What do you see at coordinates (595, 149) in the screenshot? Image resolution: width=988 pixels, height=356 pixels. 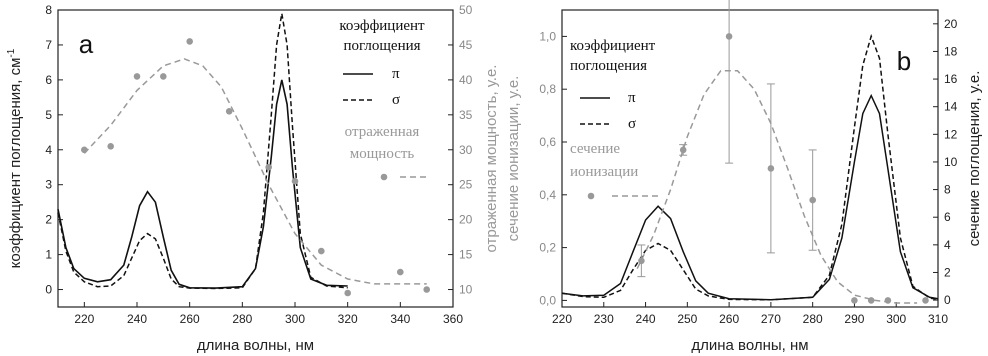 I see `legend-ionization-line-1: сечение` at bounding box center [595, 149].